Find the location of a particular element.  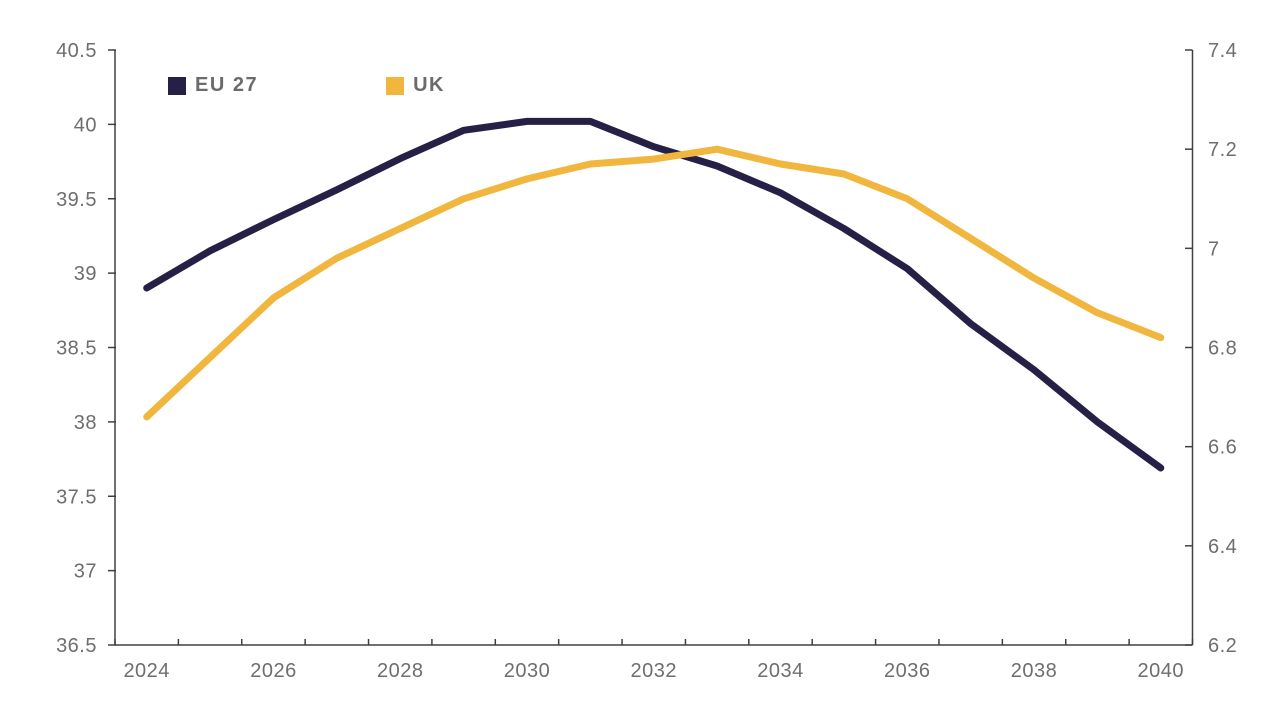

right-axis-tick-label: 6.4 is located at coordinates (1222, 547).